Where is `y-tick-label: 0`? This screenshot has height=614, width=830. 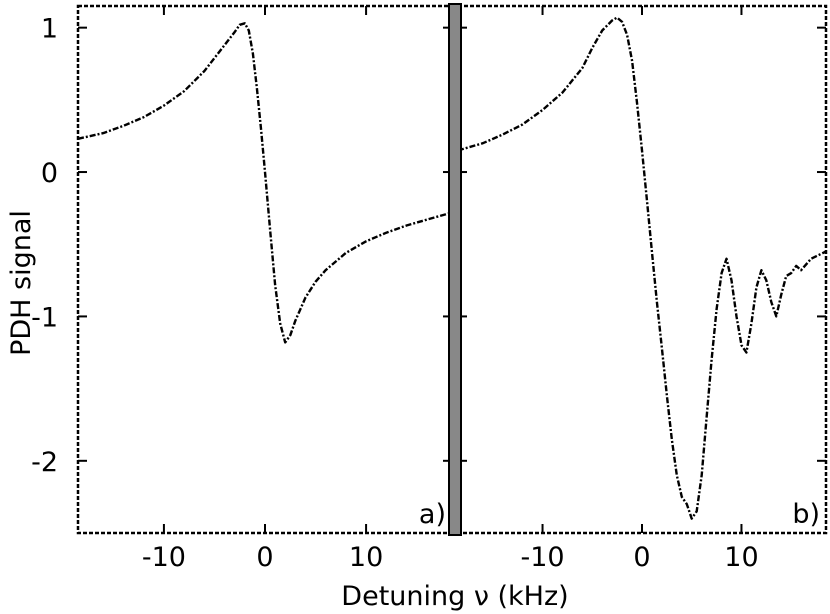 y-tick-label: 0 is located at coordinates (49, 173).